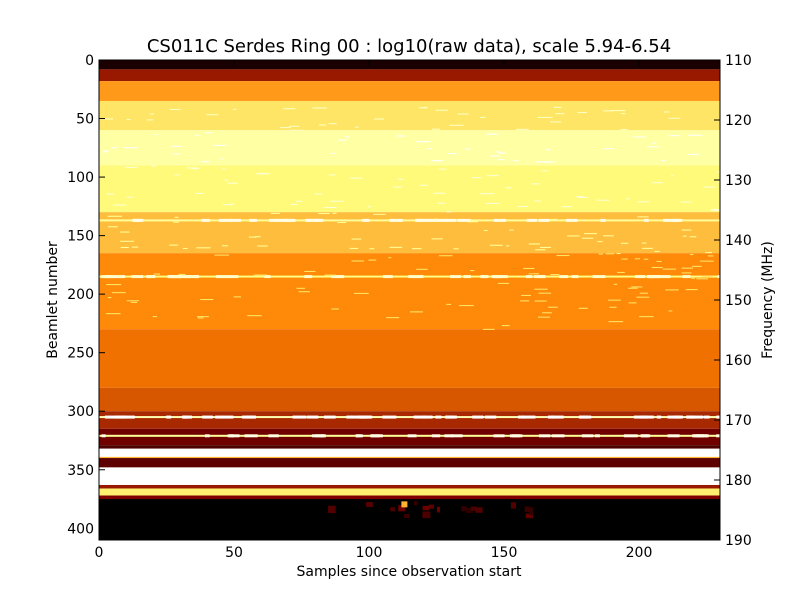  What do you see at coordinates (738, 541) in the screenshot?
I see `y2-tick-label-8: 190` at bounding box center [738, 541].